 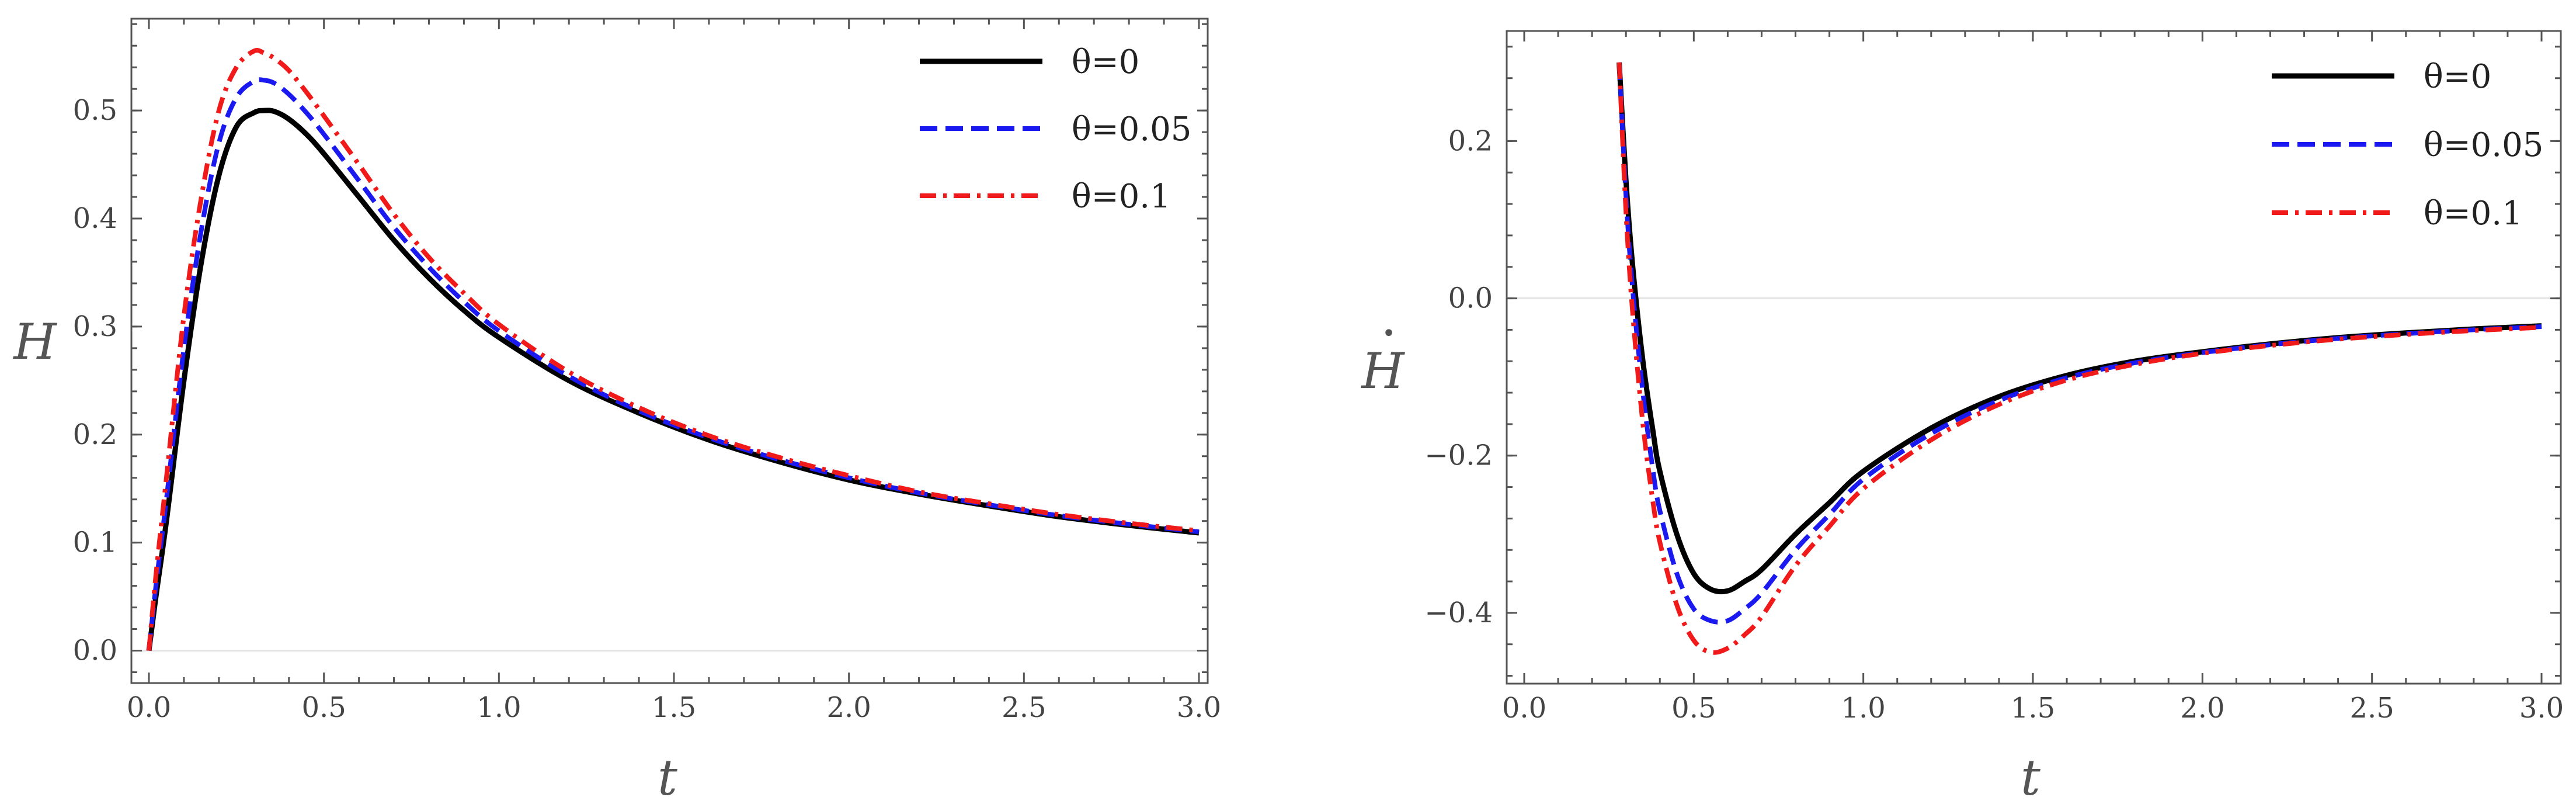 I want to click on right-x-axis-label: t, so click(x=2031, y=776).